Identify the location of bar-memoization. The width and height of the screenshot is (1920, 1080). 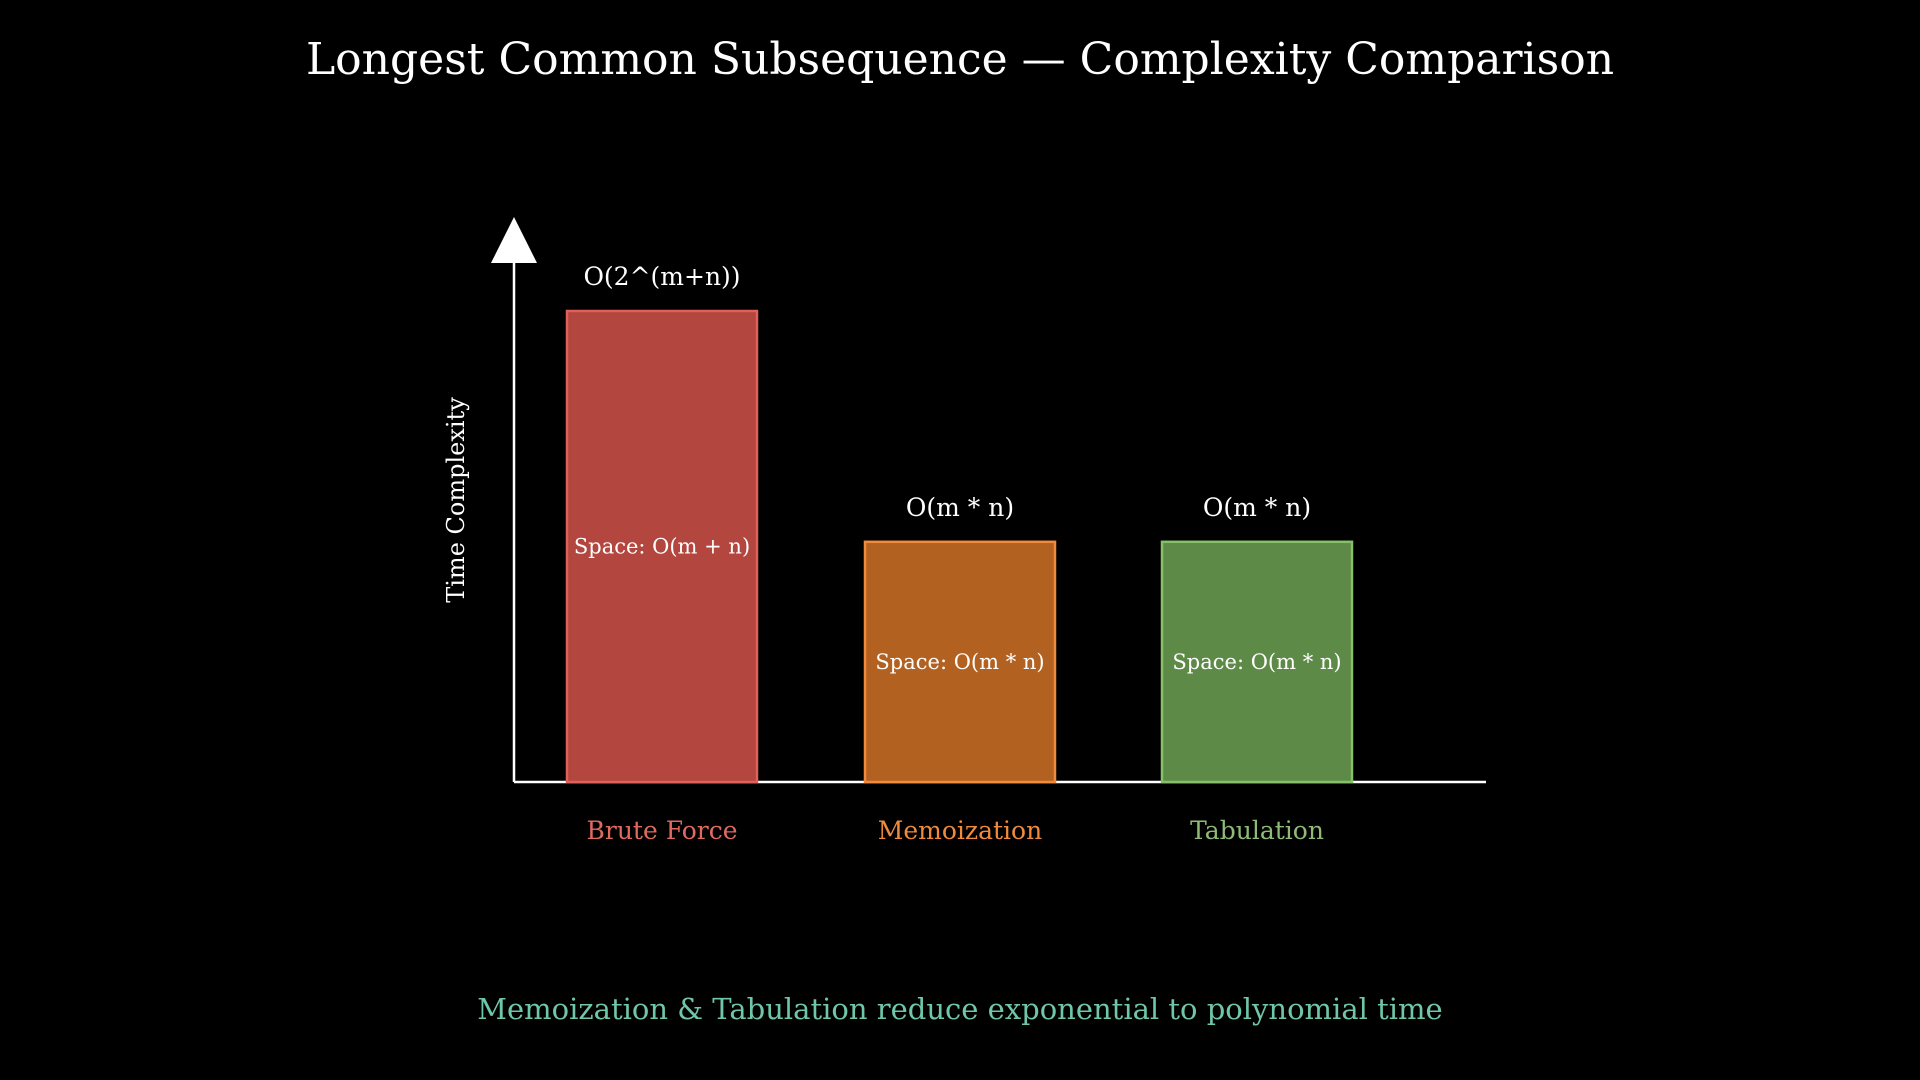
(960, 662).